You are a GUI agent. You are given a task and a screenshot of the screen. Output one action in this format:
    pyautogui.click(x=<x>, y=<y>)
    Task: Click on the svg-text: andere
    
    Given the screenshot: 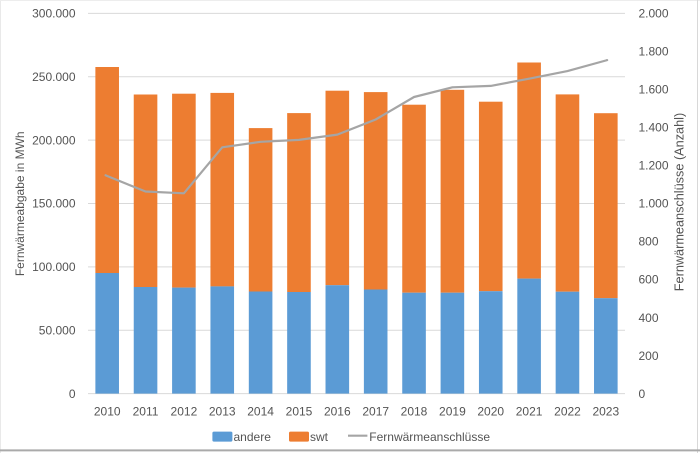 What is the action you would take?
    pyautogui.click(x=253, y=437)
    